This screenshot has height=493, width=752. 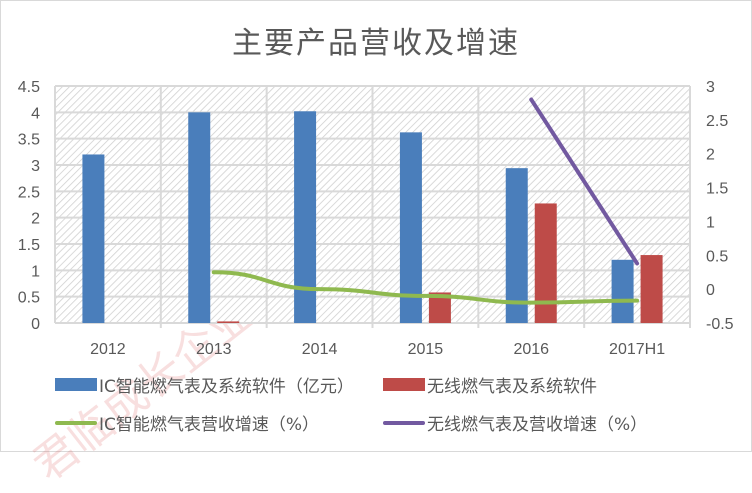 What do you see at coordinates (29, 192) in the screenshot?
I see `left-tick-label: 2.5` at bounding box center [29, 192].